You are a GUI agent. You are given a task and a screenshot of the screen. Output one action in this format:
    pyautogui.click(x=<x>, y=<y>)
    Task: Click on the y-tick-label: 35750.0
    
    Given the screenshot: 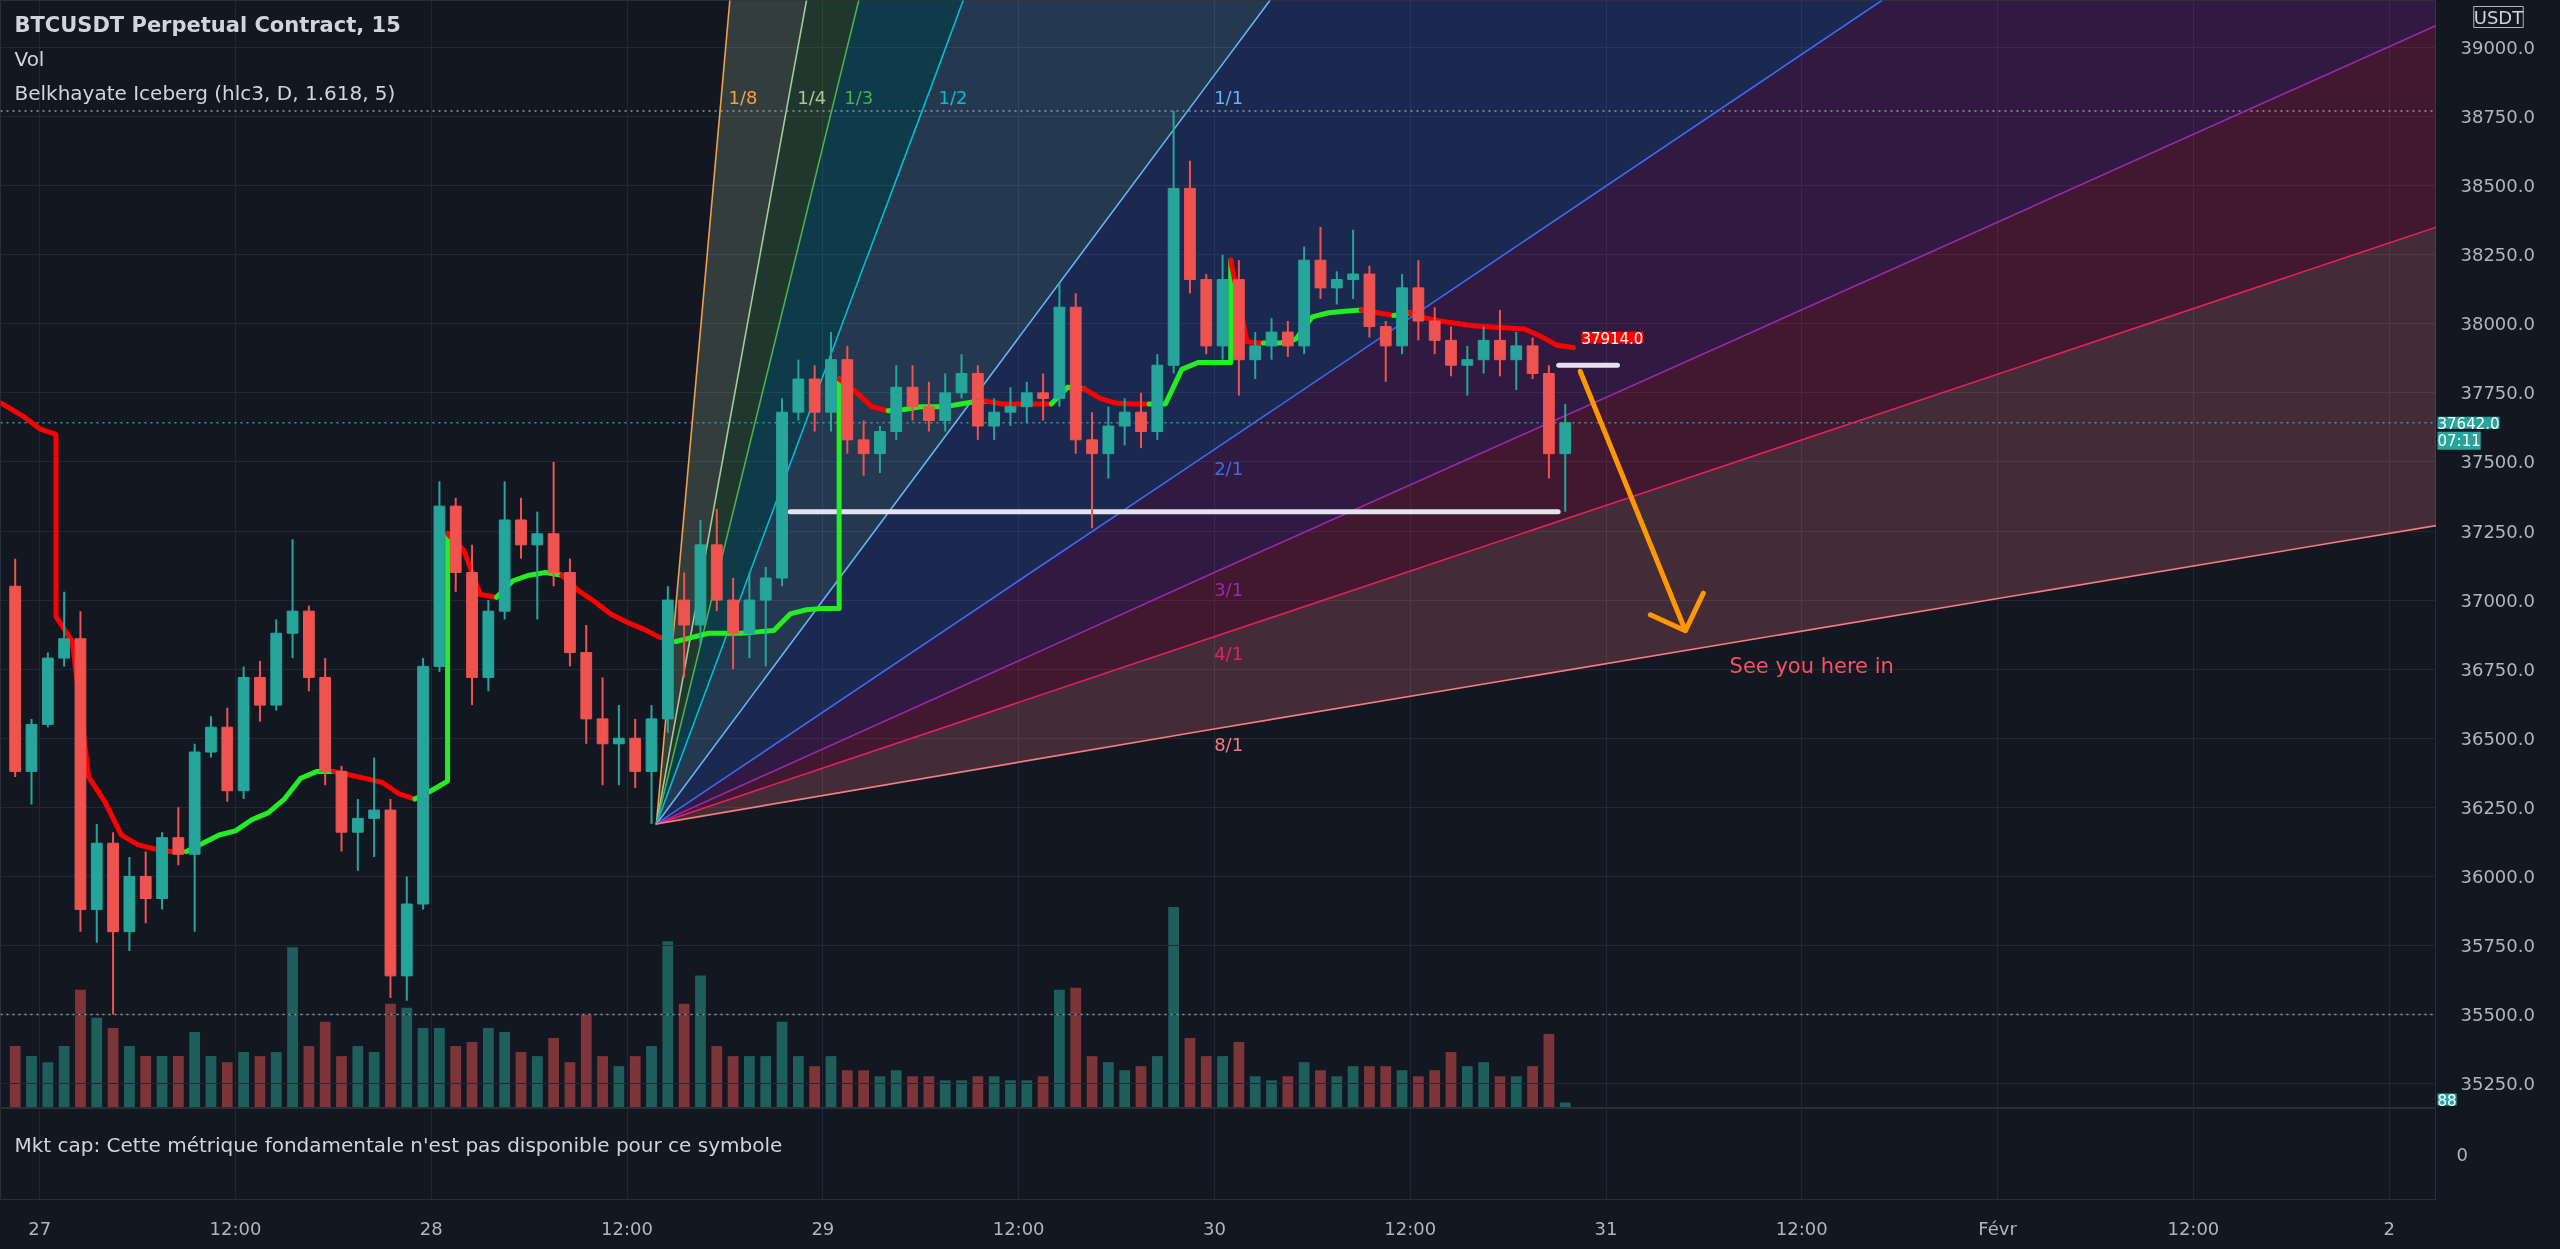 What is the action you would take?
    pyautogui.click(x=2497, y=945)
    